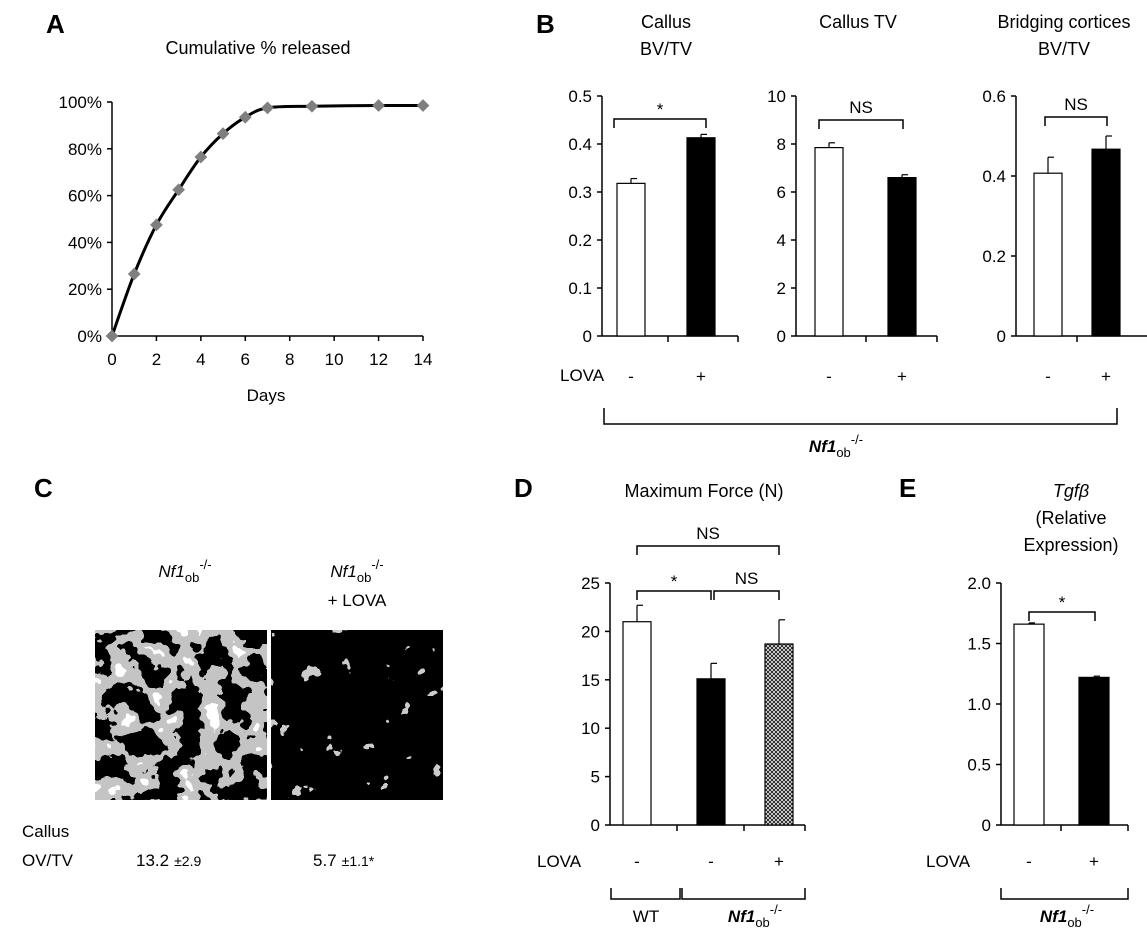  I want to click on bar-chart-title-line: (Relative, so click(1070, 518).